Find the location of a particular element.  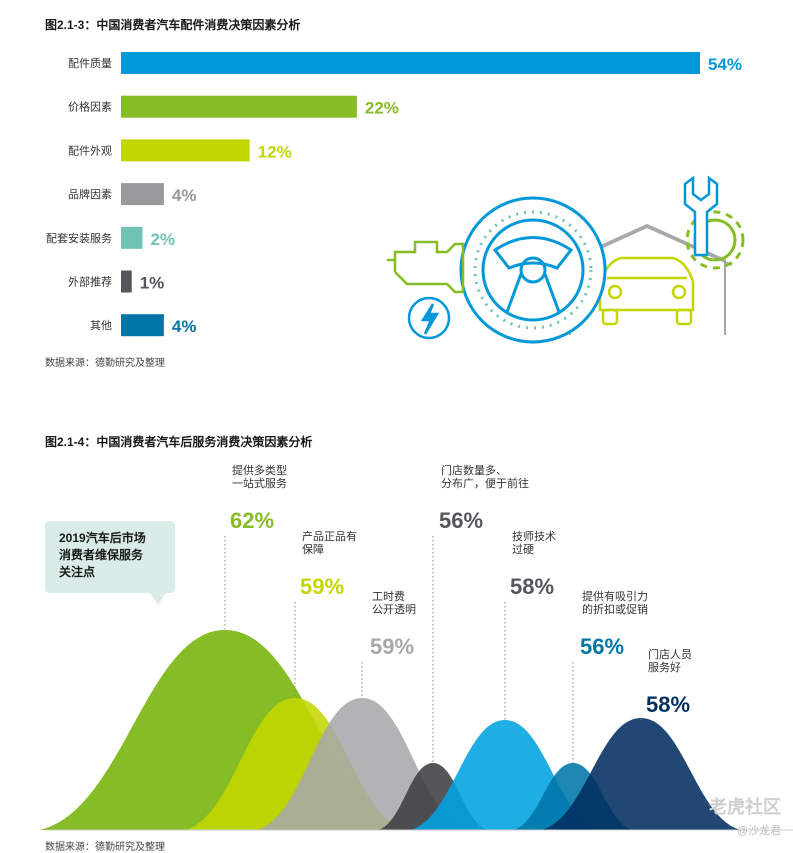

figure1-source: 数据来源：德勤研究及整理 is located at coordinates (105, 363).